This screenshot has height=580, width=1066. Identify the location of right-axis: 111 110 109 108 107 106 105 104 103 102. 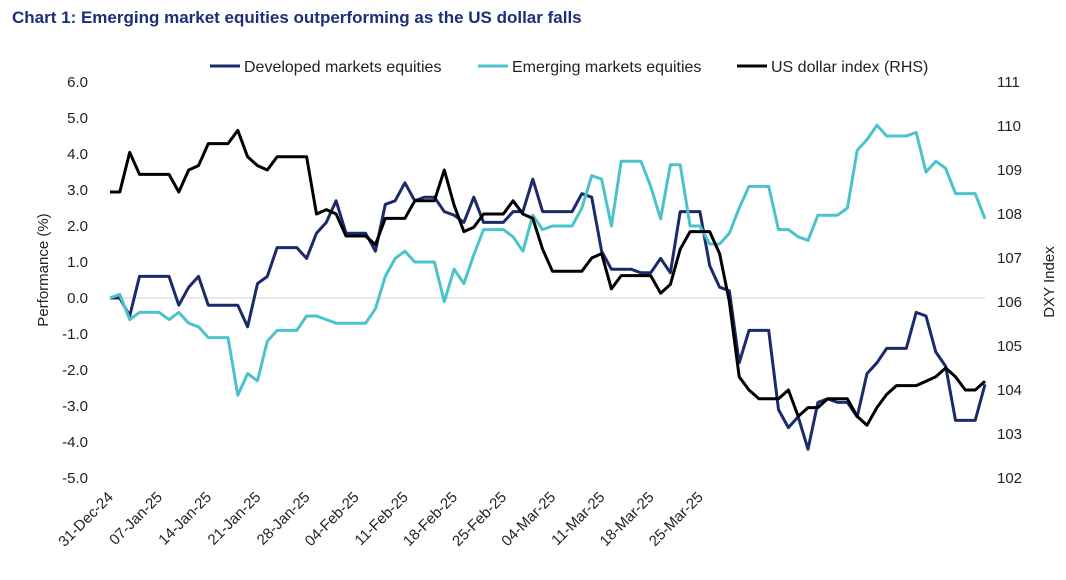
(1009, 280).